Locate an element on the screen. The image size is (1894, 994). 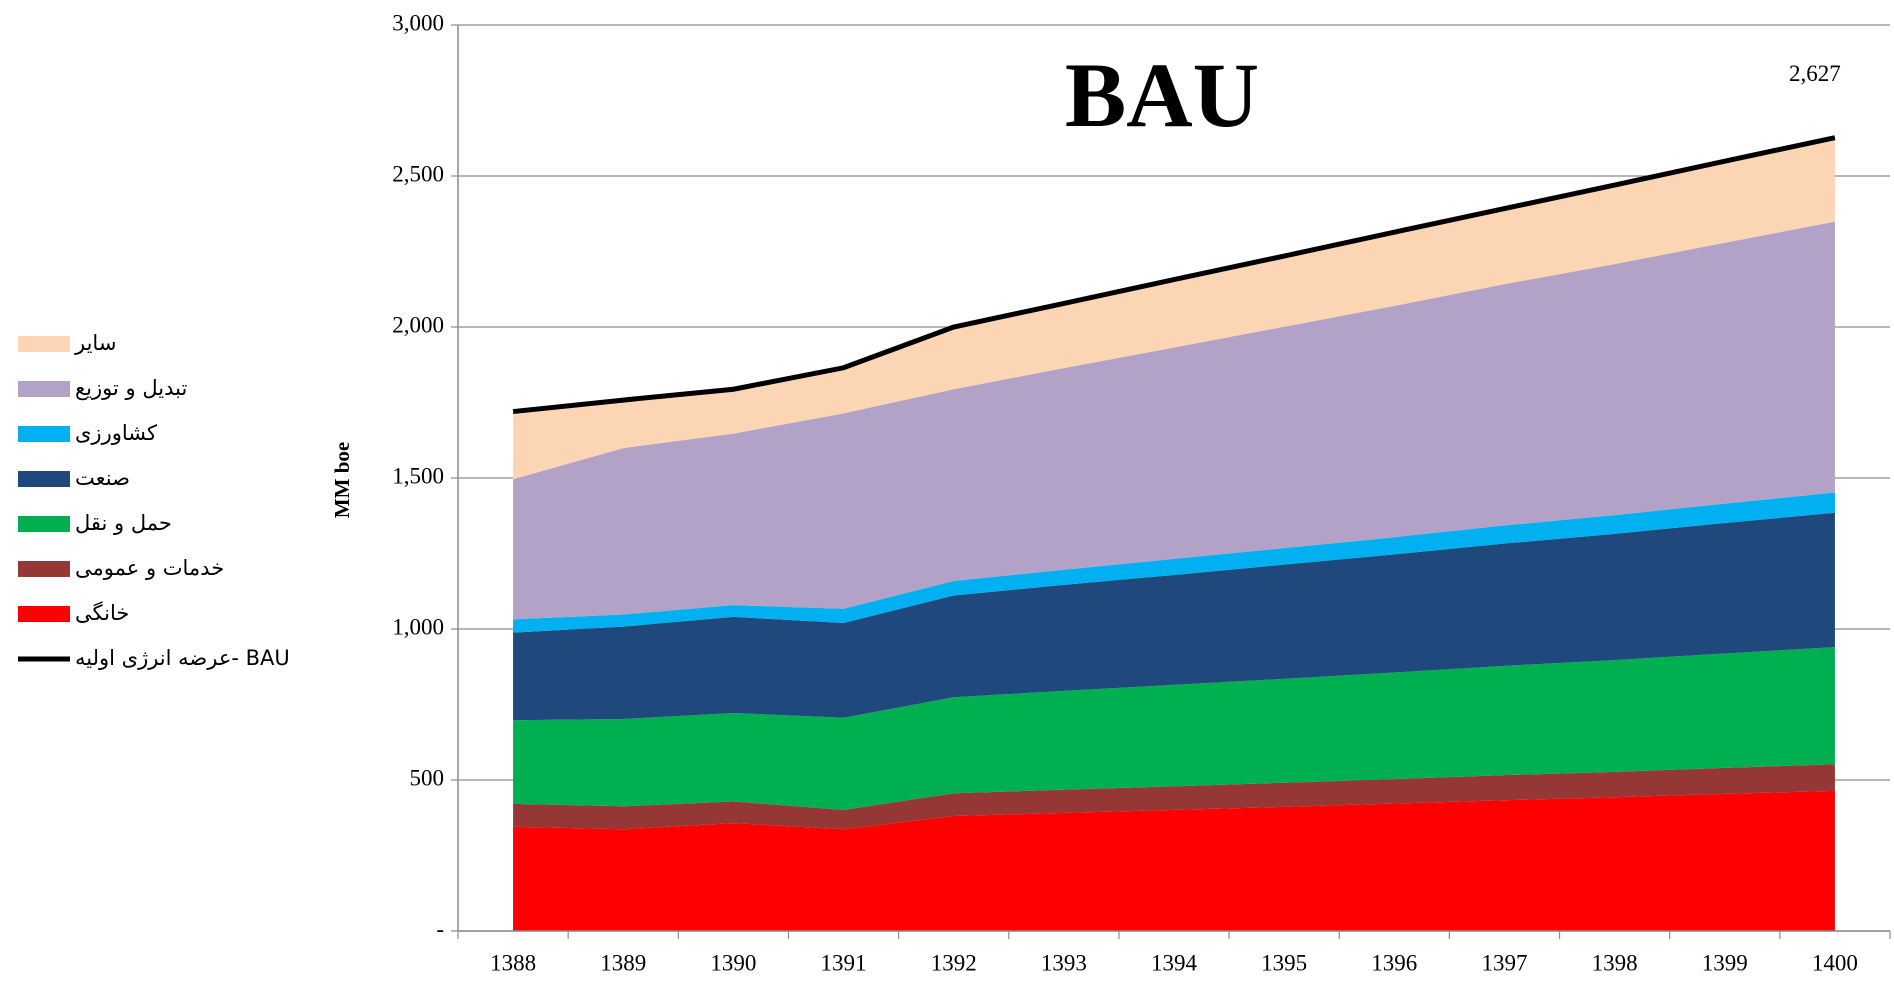
y-tick-label: - is located at coordinates (440, 928).